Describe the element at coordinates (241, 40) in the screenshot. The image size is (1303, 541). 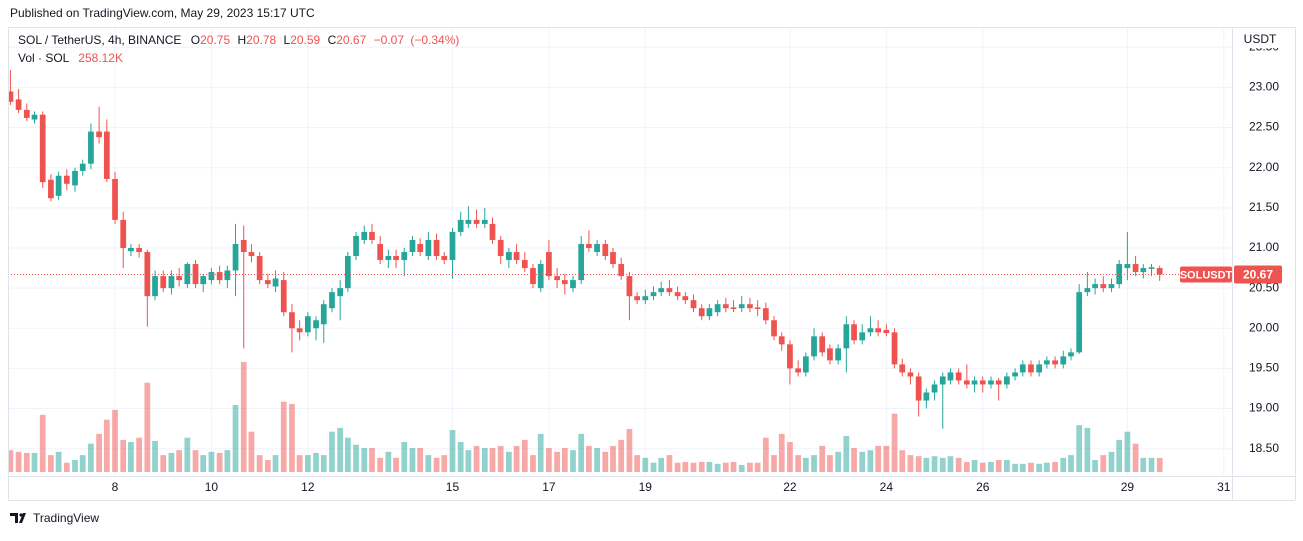
I see `ohlc-key: H` at that location.